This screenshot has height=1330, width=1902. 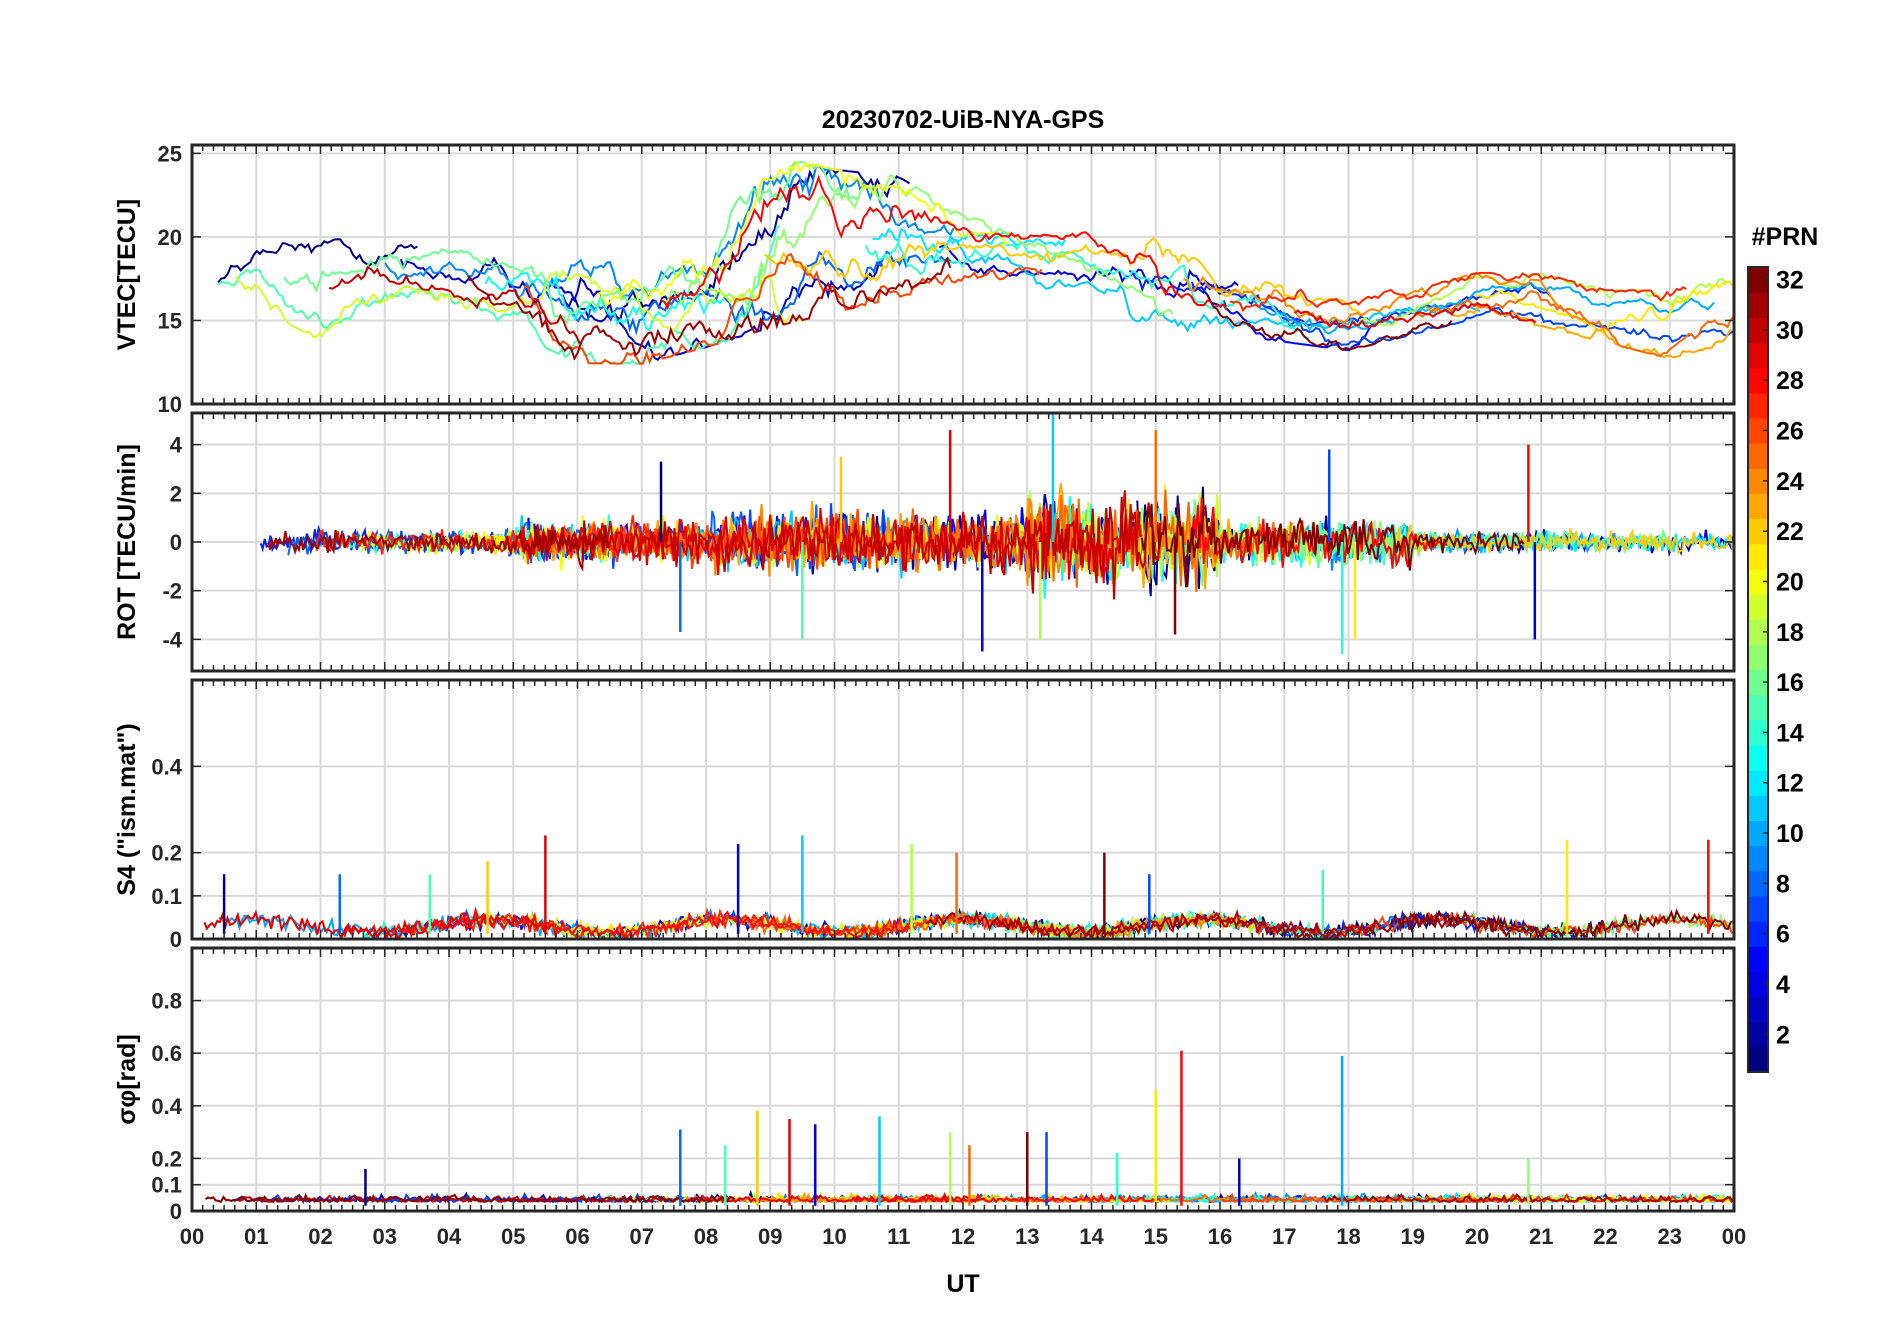 What do you see at coordinates (898, 1236) in the screenshot?
I see `x-tick-label: 11` at bounding box center [898, 1236].